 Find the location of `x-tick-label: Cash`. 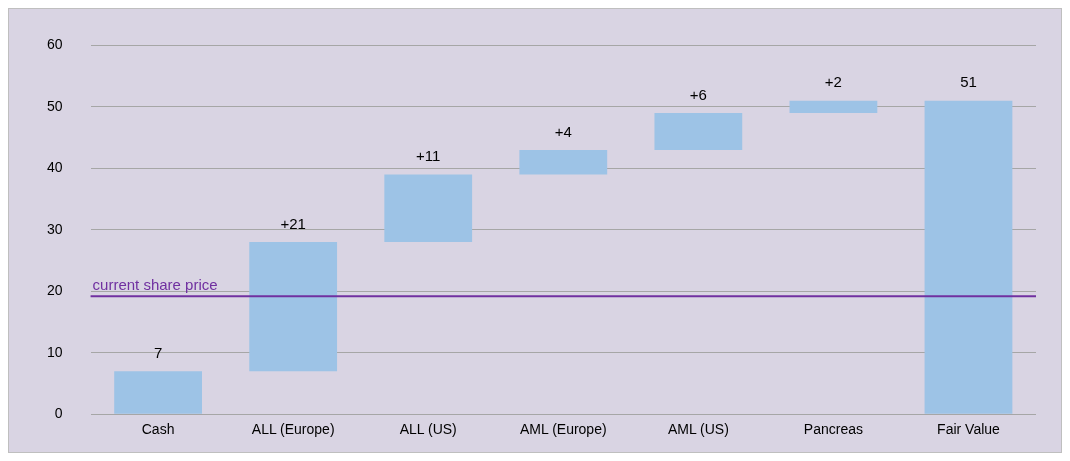

x-tick-label: Cash is located at coordinates (158, 429).